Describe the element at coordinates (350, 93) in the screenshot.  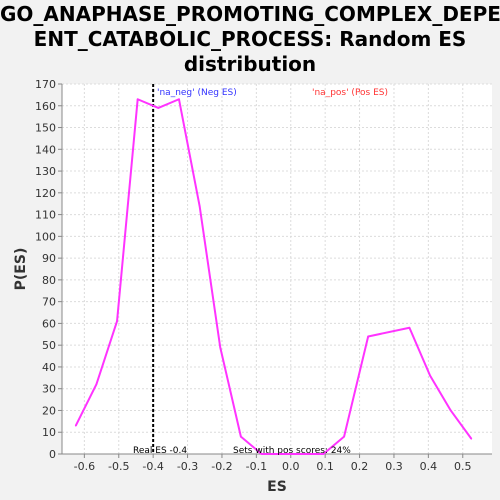
I see `legend-pos: 'na_pos' (Pos ES)` at that location.